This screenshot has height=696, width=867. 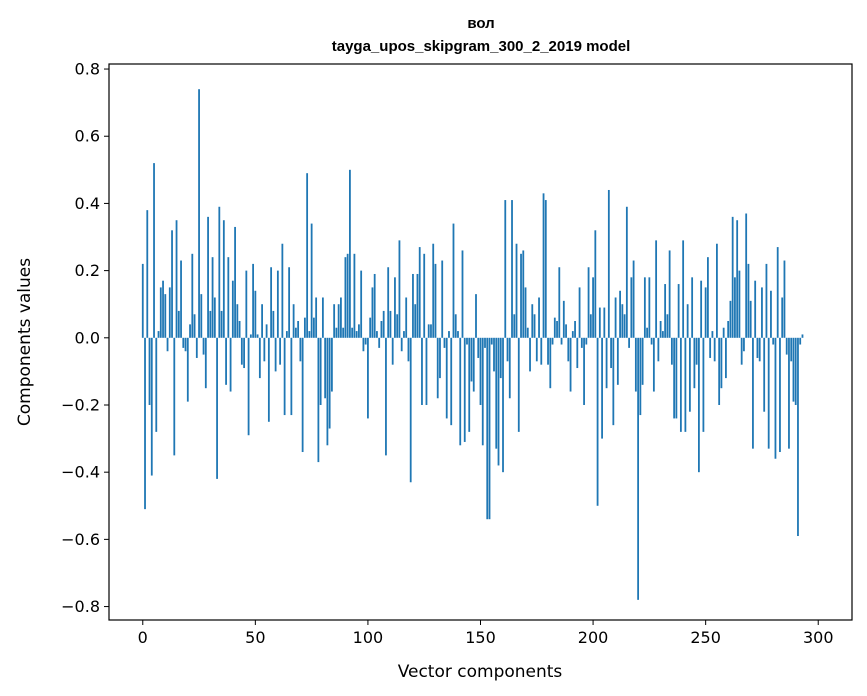 I want to click on y-axis-label: Components values, so click(x=25, y=342).